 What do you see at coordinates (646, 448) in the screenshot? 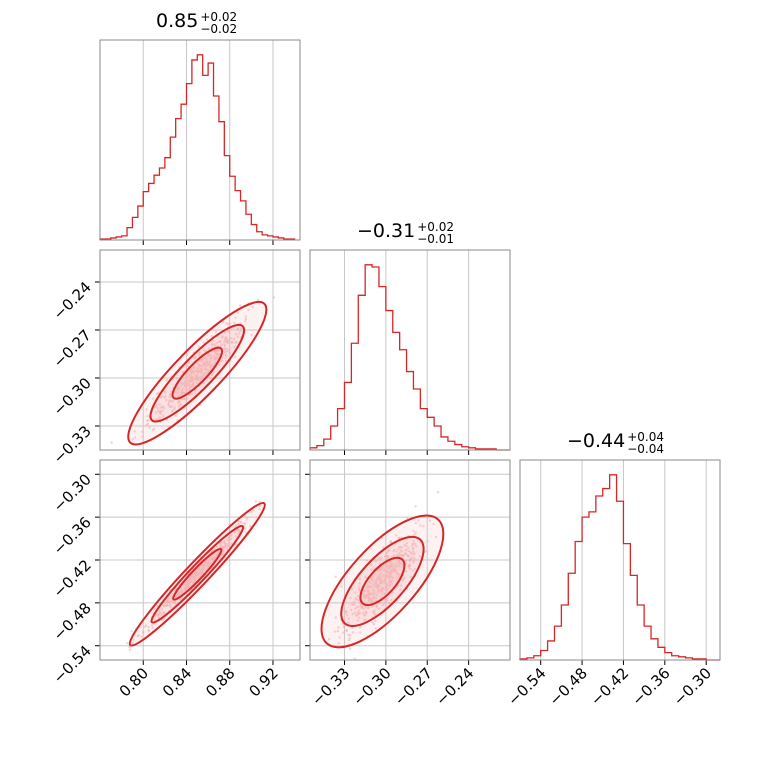
I see `title-3-minus: −0.04` at bounding box center [646, 448].